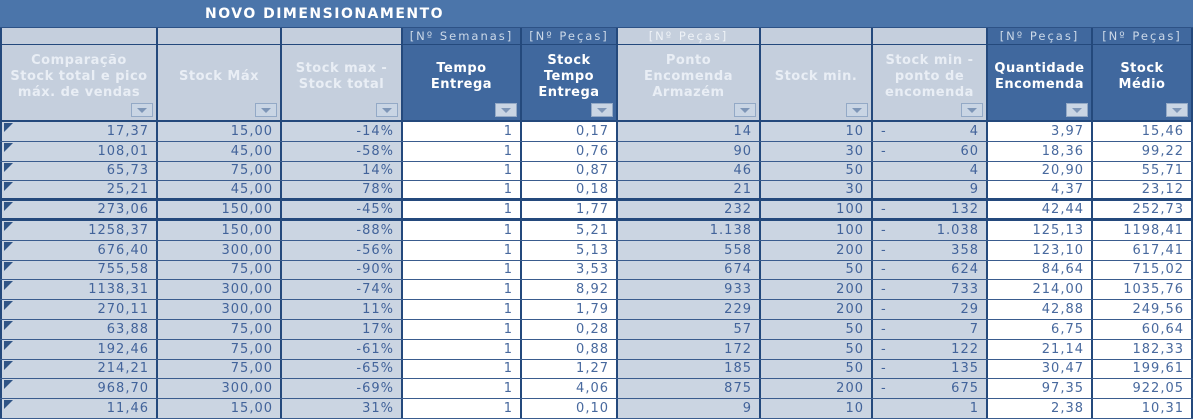 The height and width of the screenshot is (419, 1200). Describe the element at coordinates (930, 230) in the screenshot. I see `cell-r6-c8: - 1.038` at that location.